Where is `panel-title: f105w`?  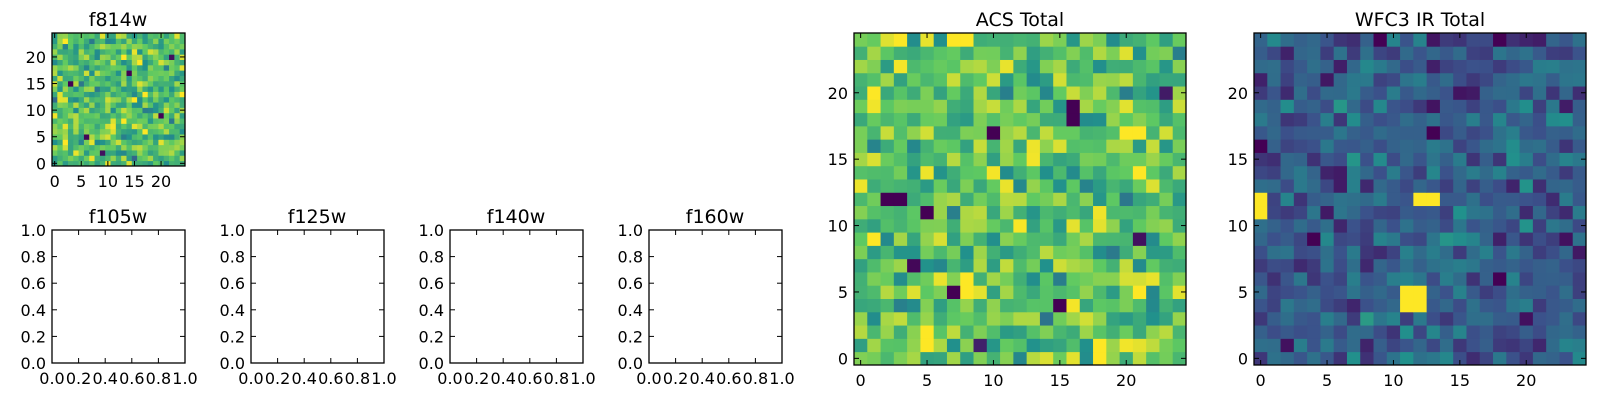 panel-title: f105w is located at coordinates (118, 217).